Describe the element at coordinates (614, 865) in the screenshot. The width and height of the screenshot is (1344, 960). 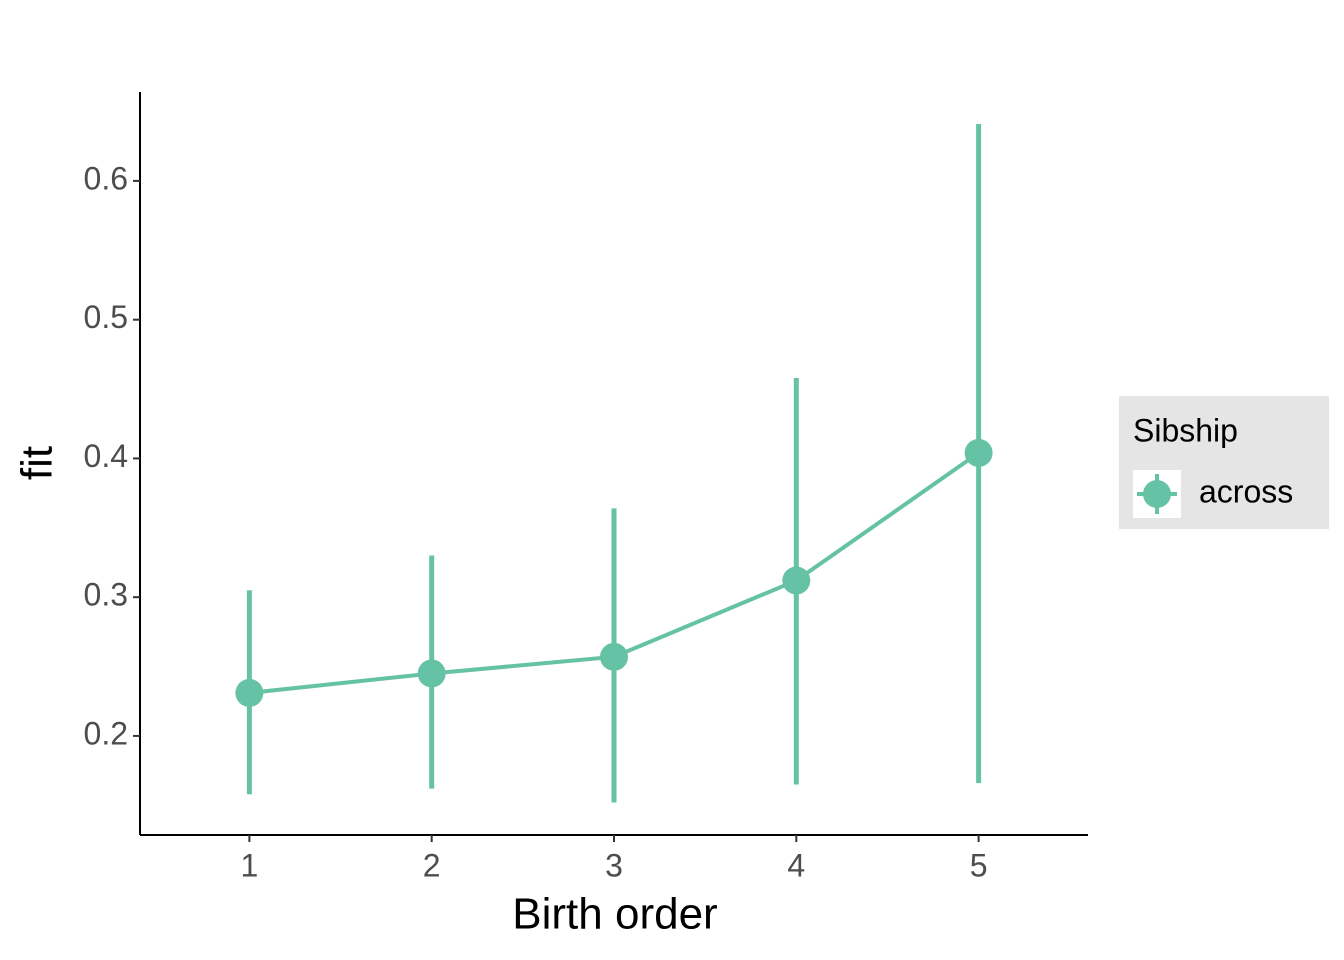
I see `x-tick-label: 3` at that location.